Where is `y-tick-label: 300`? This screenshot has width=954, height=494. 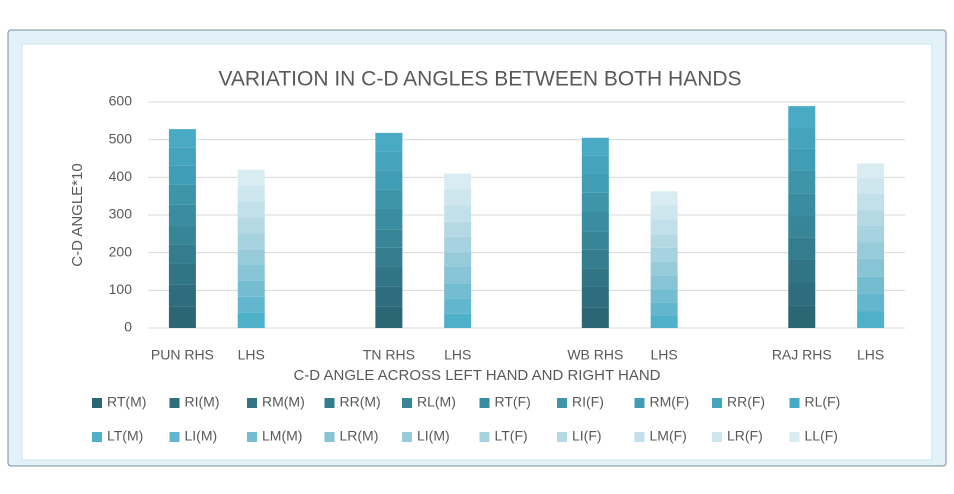
y-tick-label: 300 is located at coordinates (121, 214).